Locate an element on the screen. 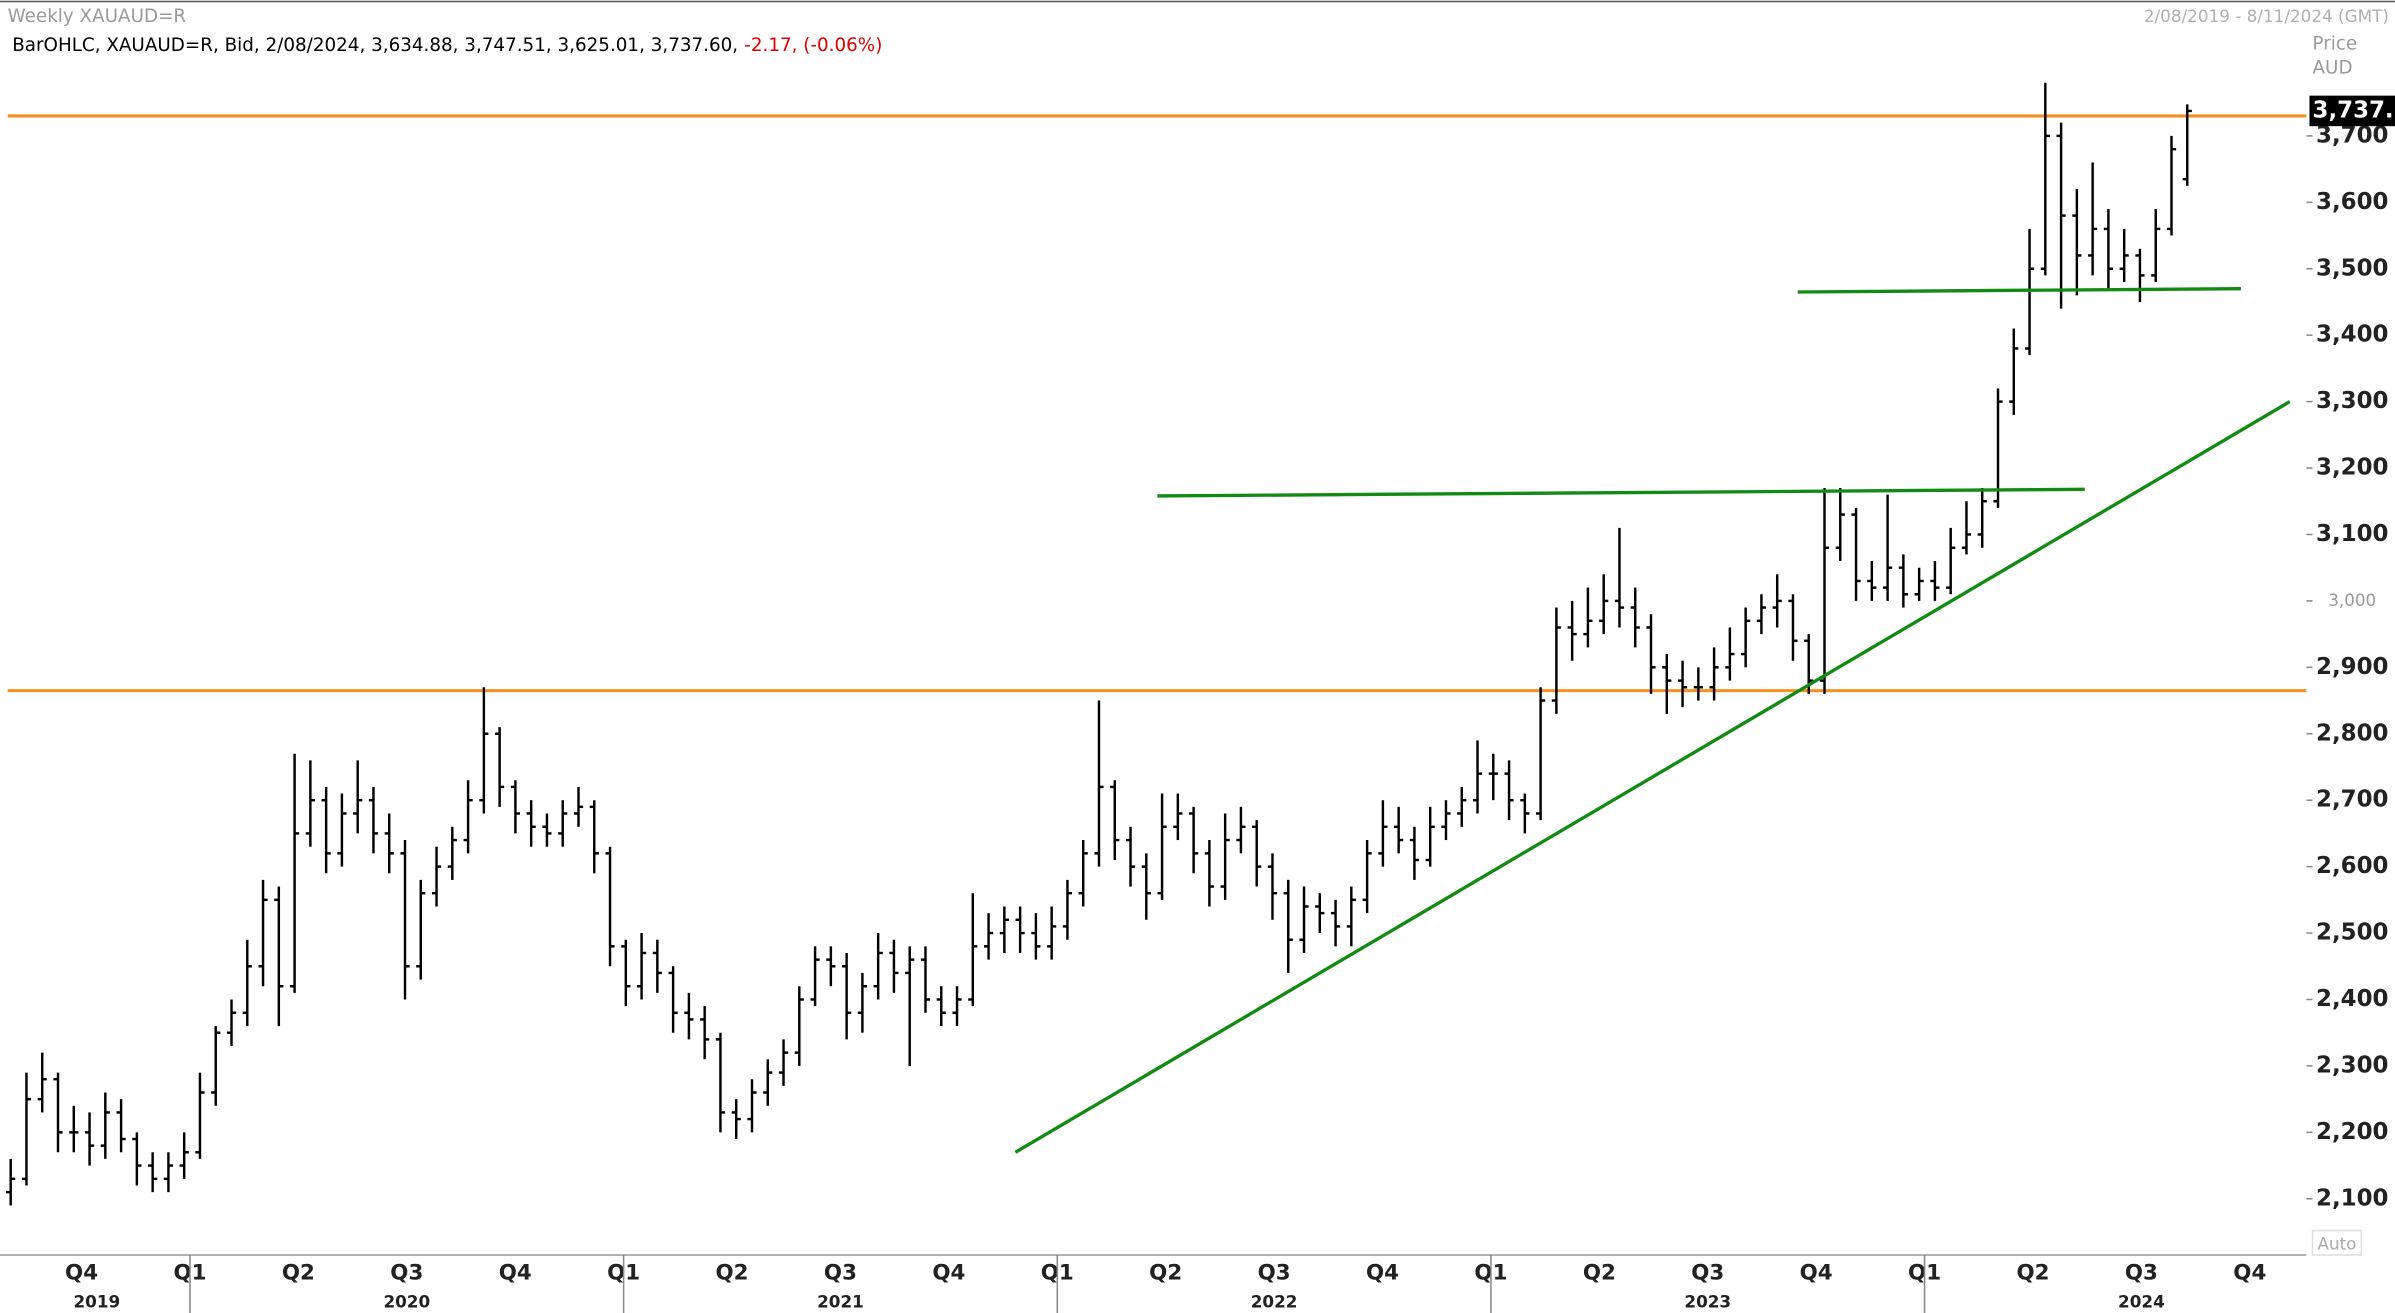 The height and width of the screenshot is (1313, 2395). legend-change: -2.17, (-0.06%) is located at coordinates (813, 45).